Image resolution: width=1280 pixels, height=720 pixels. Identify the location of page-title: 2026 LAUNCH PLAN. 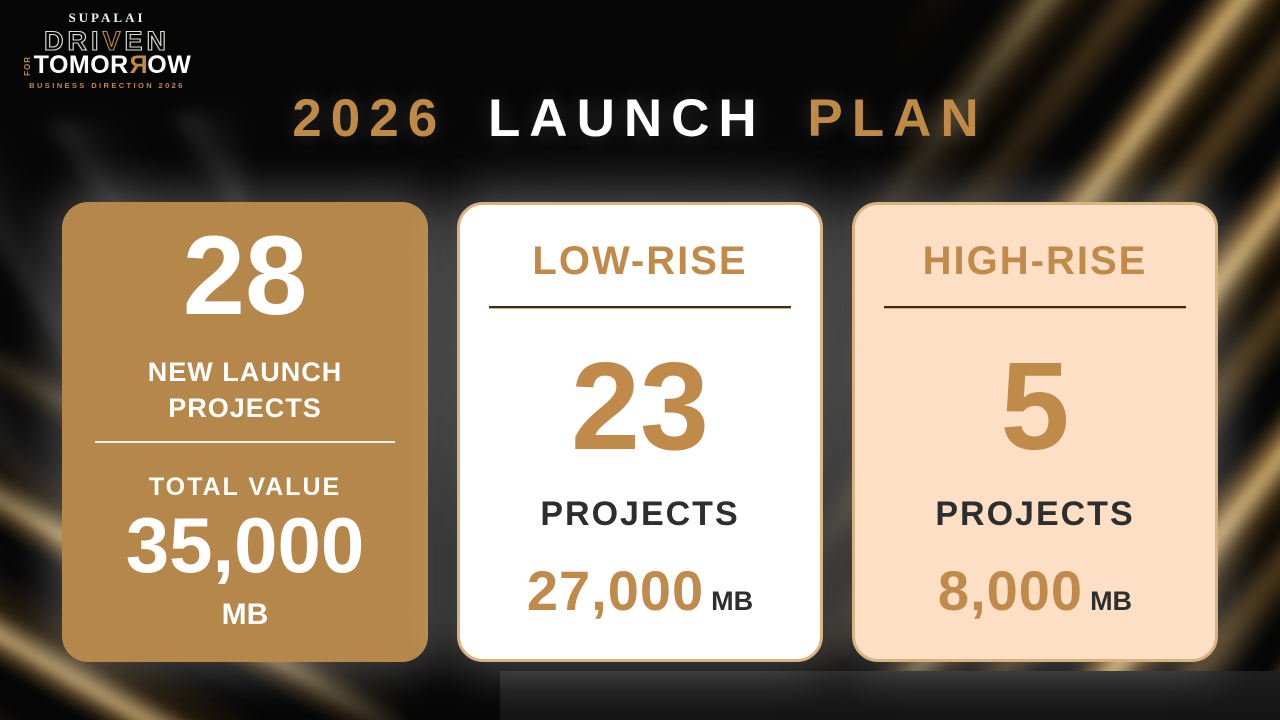
(640, 118).